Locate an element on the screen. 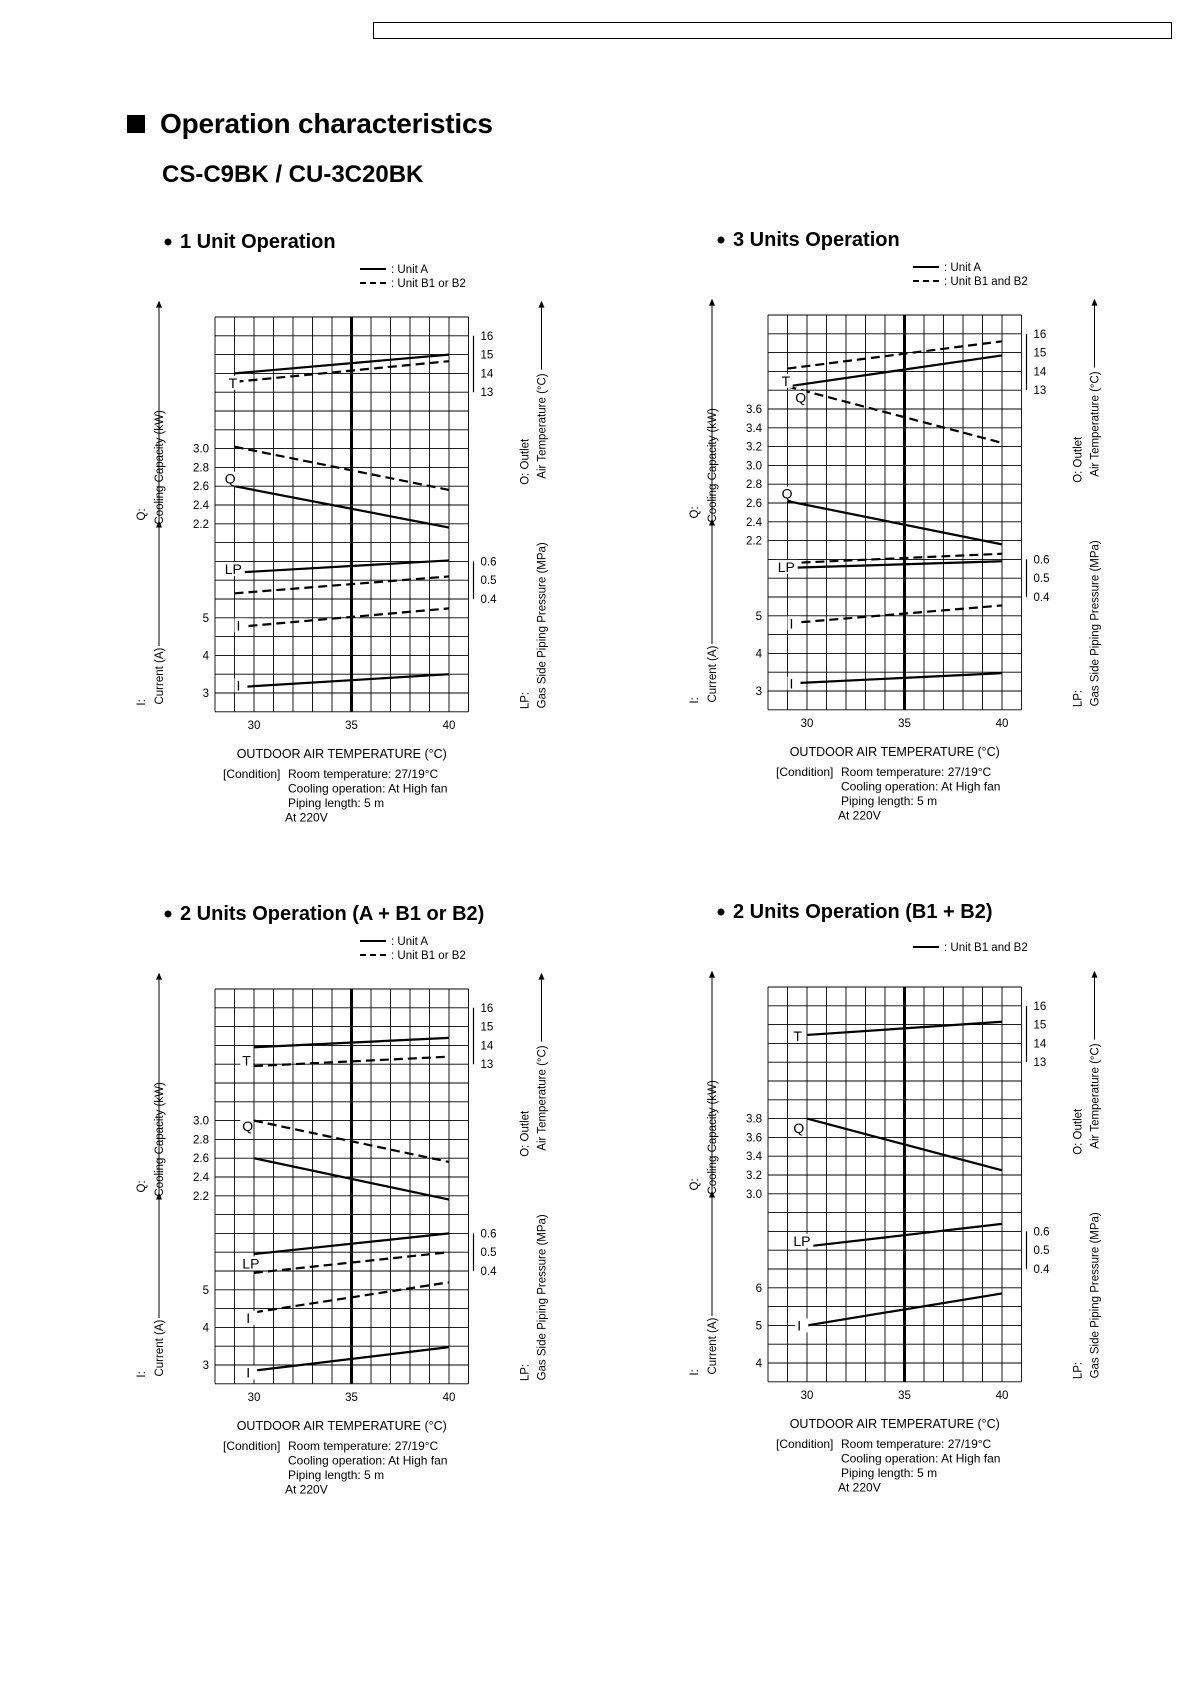 Image resolution: width=1190 pixels, height=1684 pixels. left-tick-label: 2.4 is located at coordinates (201, 1178).